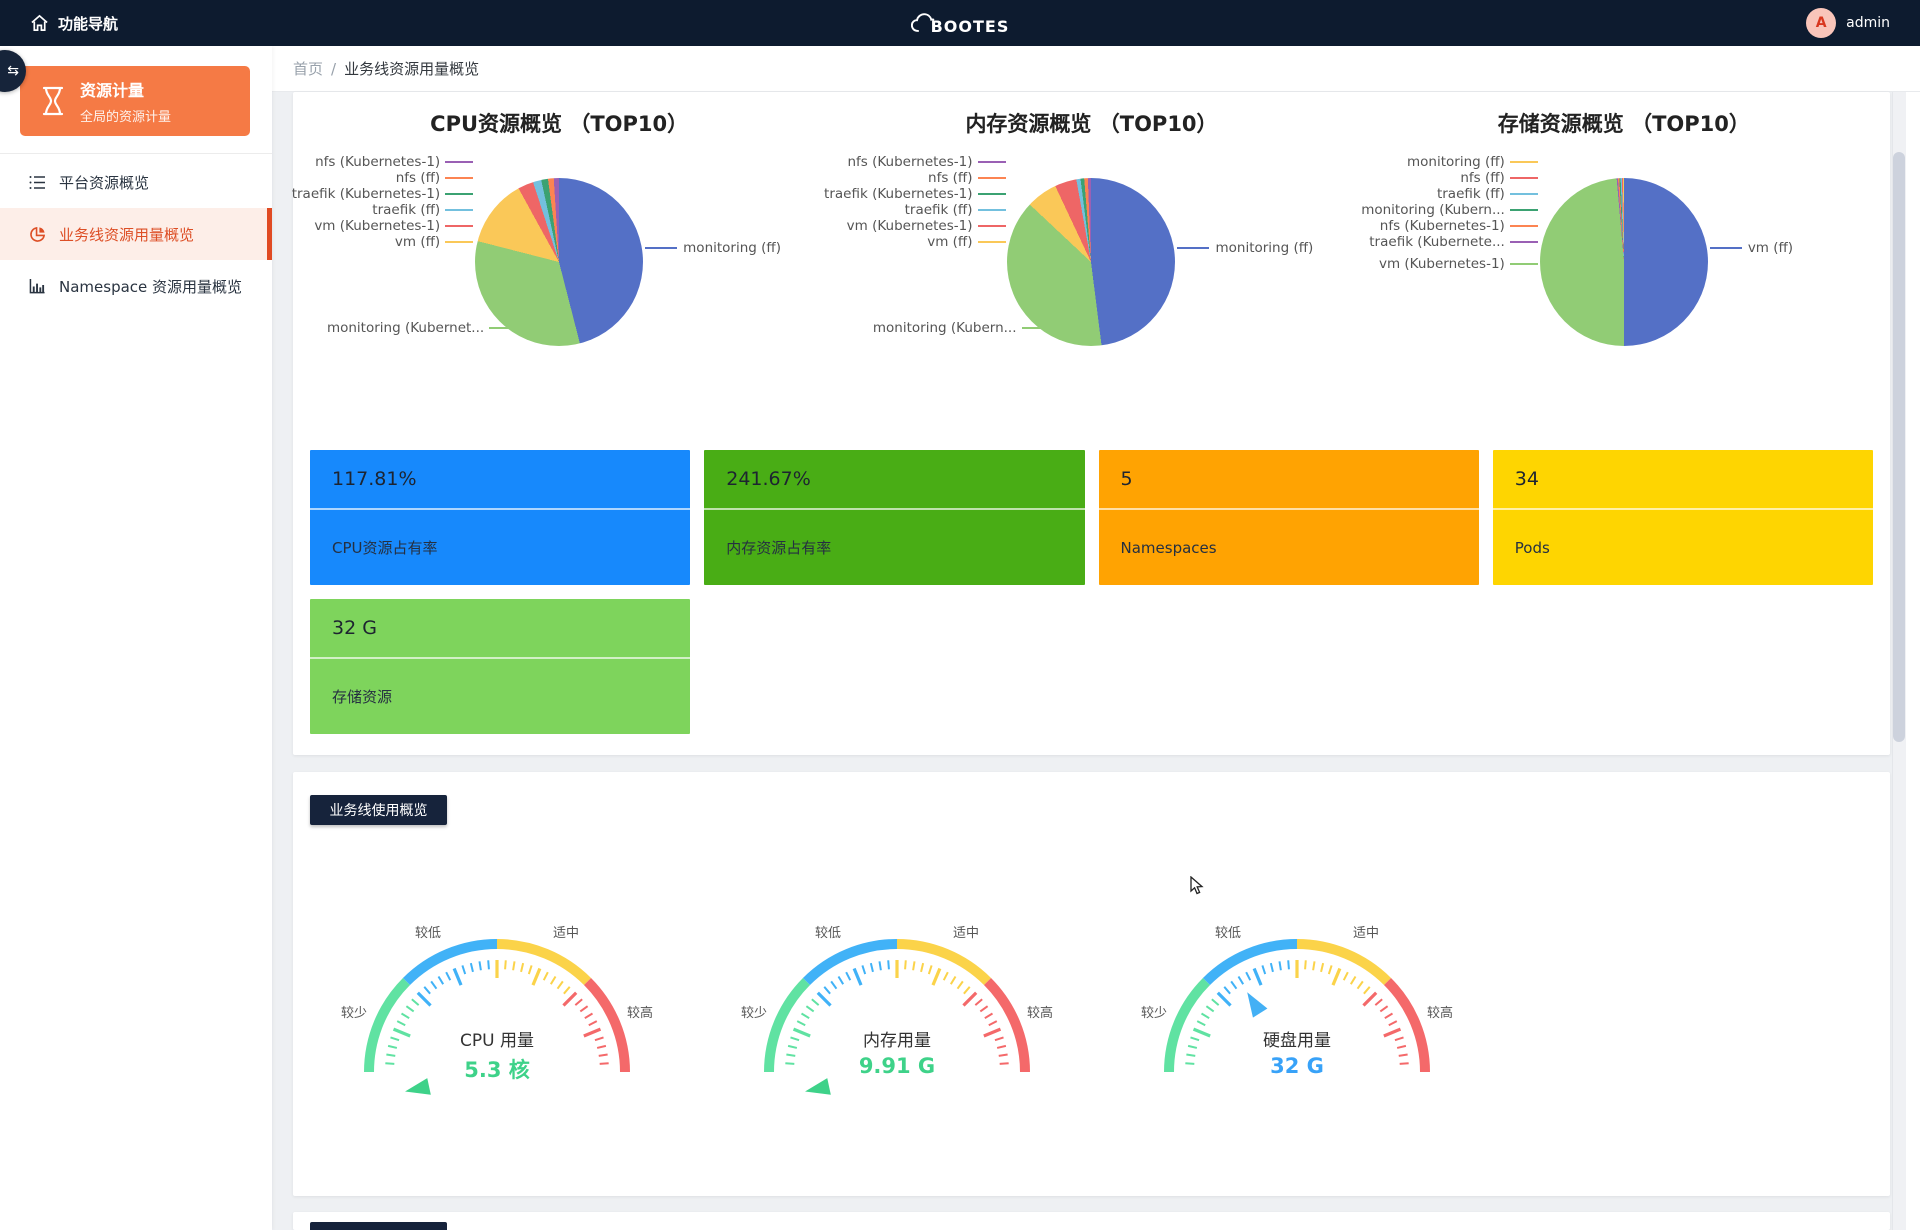  What do you see at coordinates (1297, 1006) in the screenshot?
I see `gauge-svg` at bounding box center [1297, 1006].